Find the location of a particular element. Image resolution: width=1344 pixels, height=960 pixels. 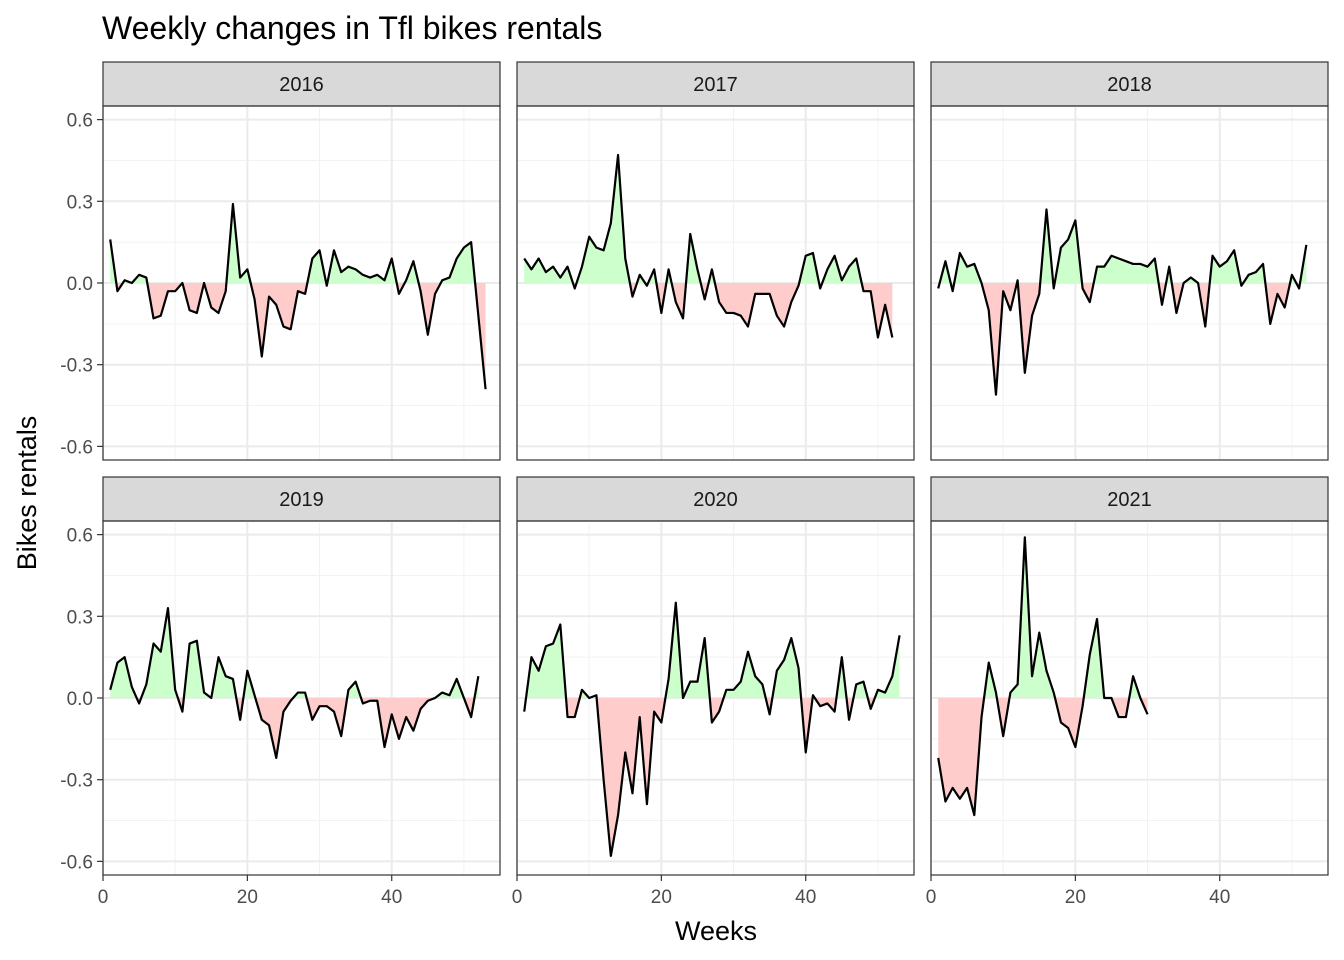

series-line-2017 is located at coordinates (708, 246).